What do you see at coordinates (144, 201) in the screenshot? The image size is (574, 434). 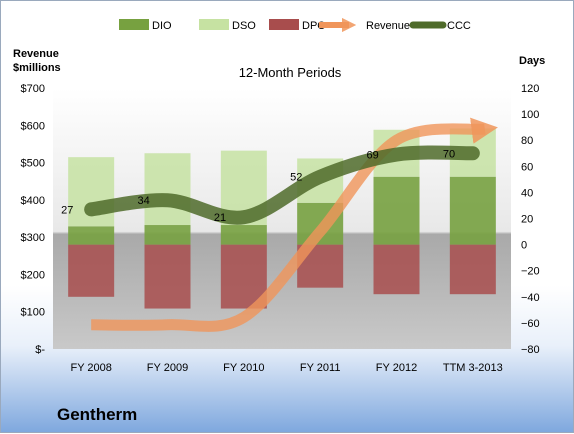 I see `ccc-value-label: 34` at bounding box center [144, 201].